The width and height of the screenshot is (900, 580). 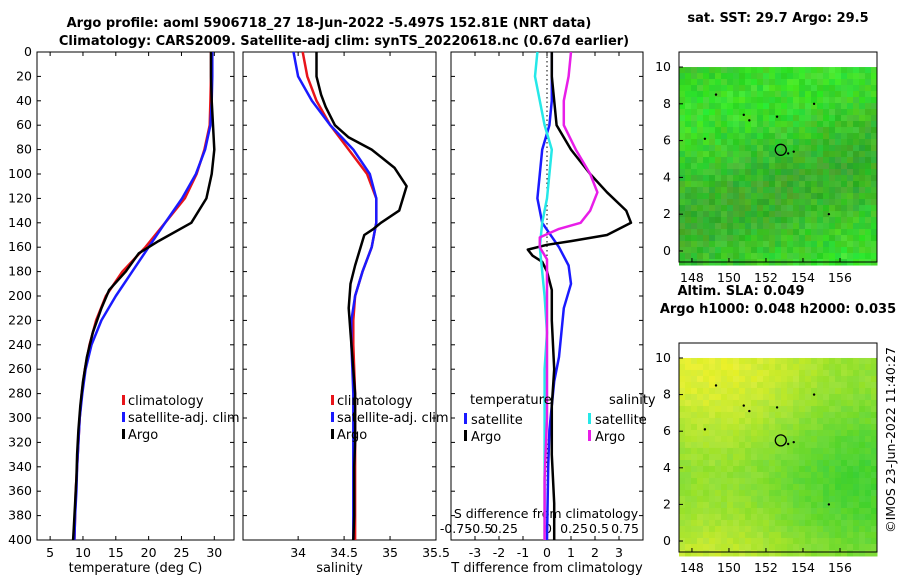 I want to click on y-tick-label: 6, so click(x=667, y=140).